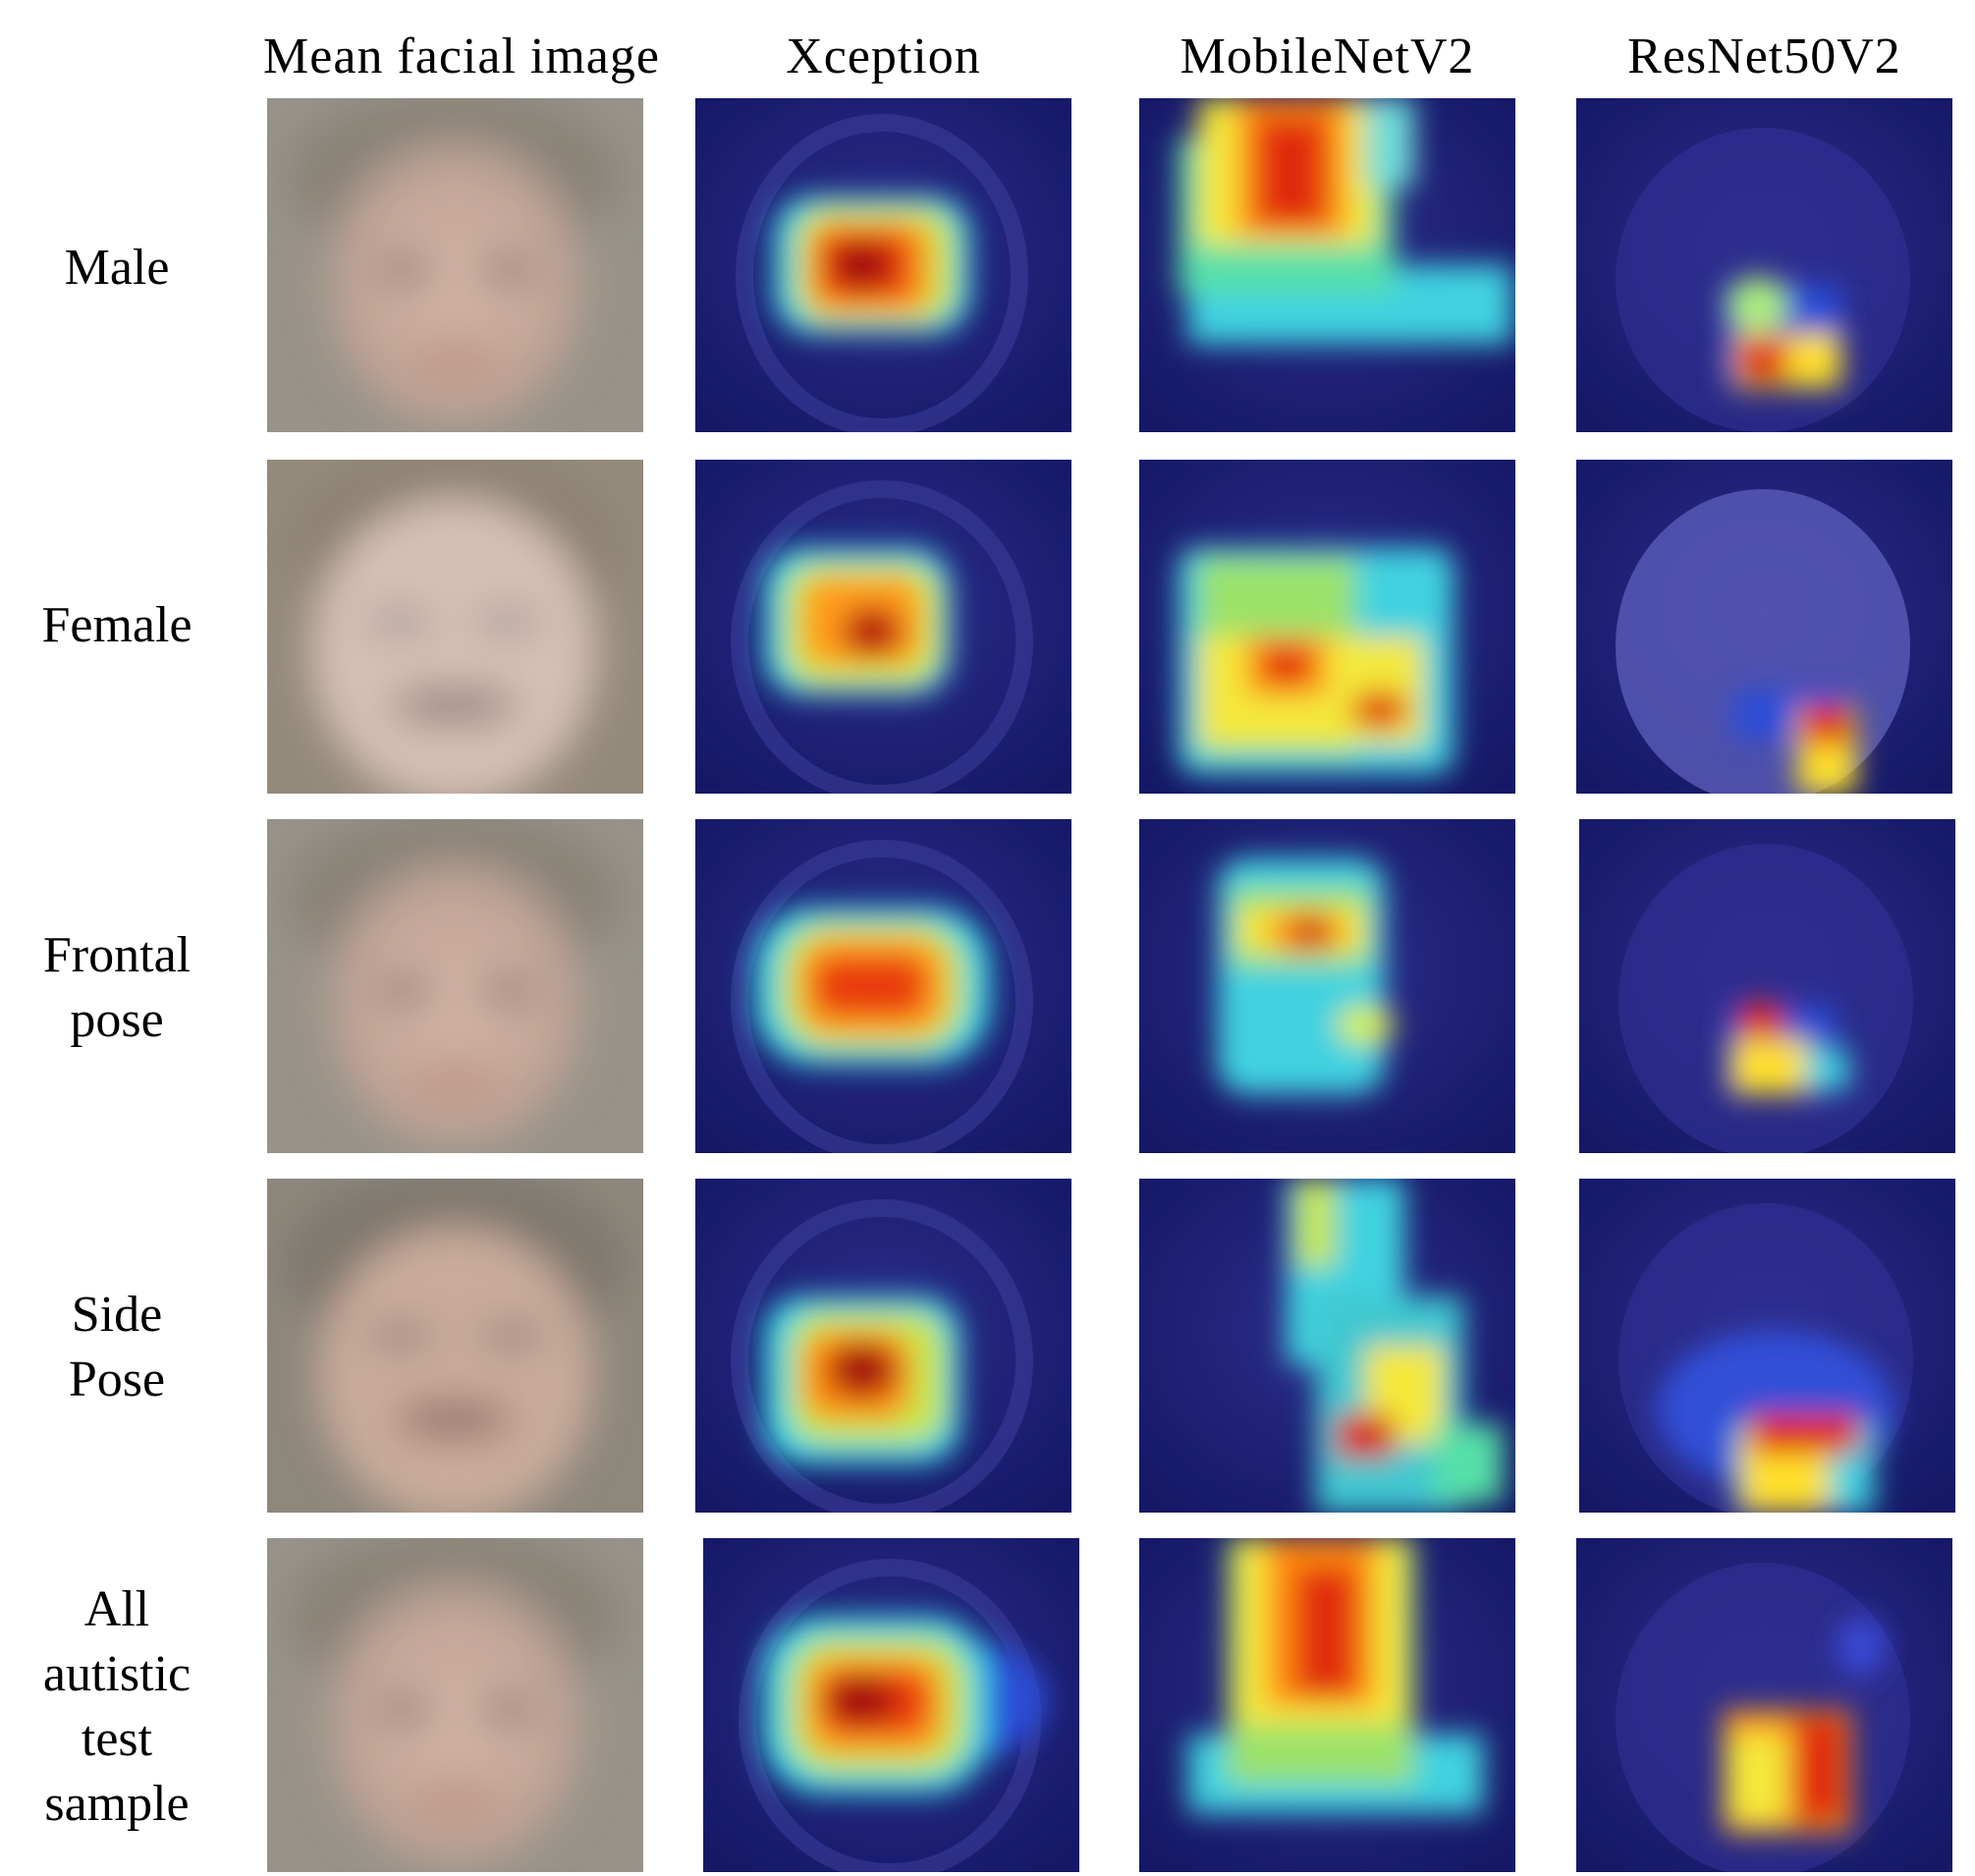  What do you see at coordinates (117, 1739) in the screenshot?
I see `row-label-line: test` at bounding box center [117, 1739].